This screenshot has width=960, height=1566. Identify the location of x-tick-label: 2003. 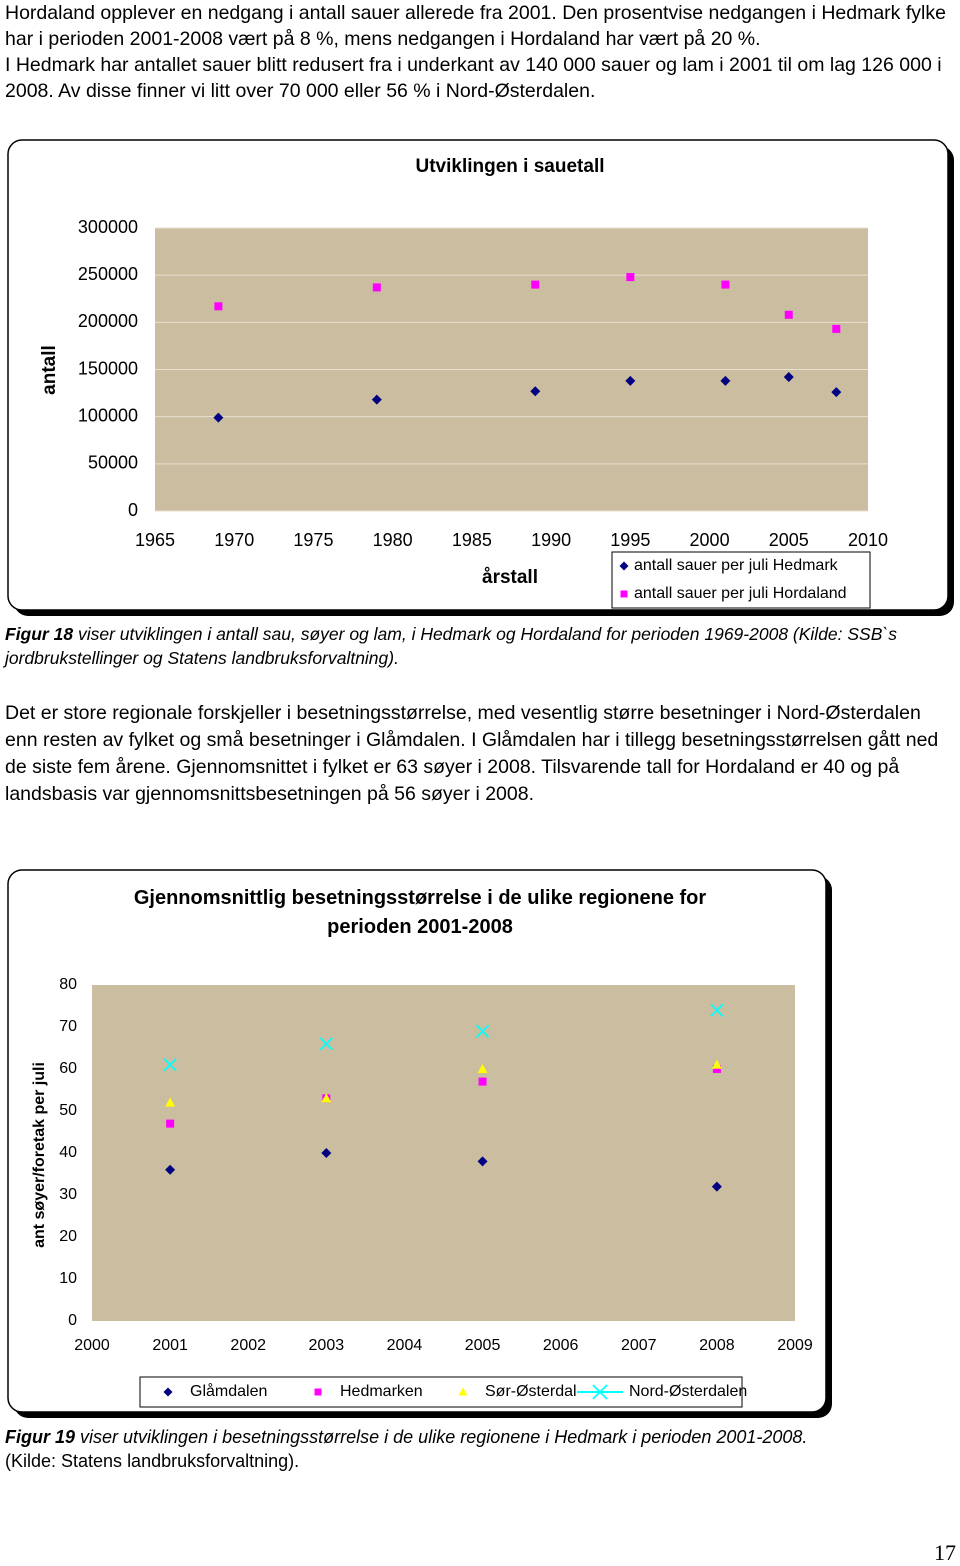
(327, 1345).